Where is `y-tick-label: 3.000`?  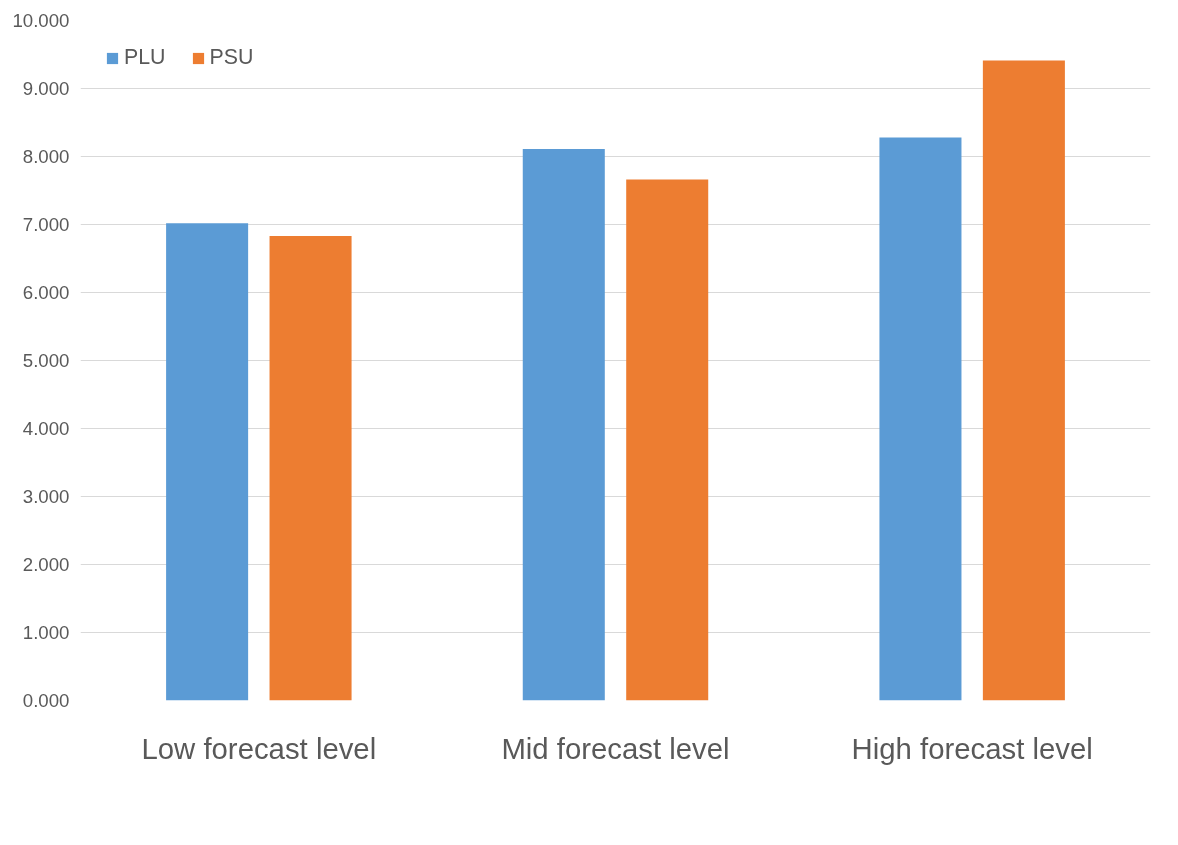
y-tick-label: 3.000 is located at coordinates (46, 496).